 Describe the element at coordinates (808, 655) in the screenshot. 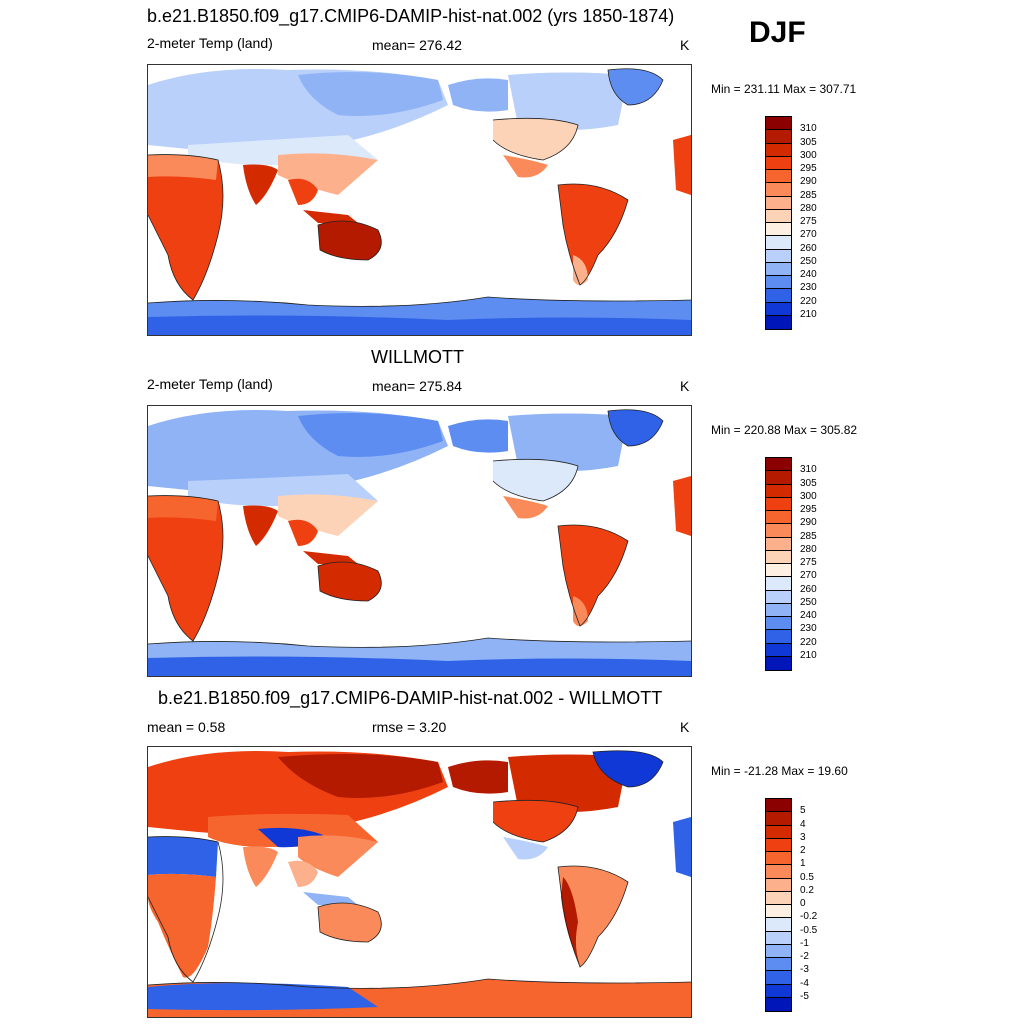

I see `colorbar-tick-label: 210` at that location.